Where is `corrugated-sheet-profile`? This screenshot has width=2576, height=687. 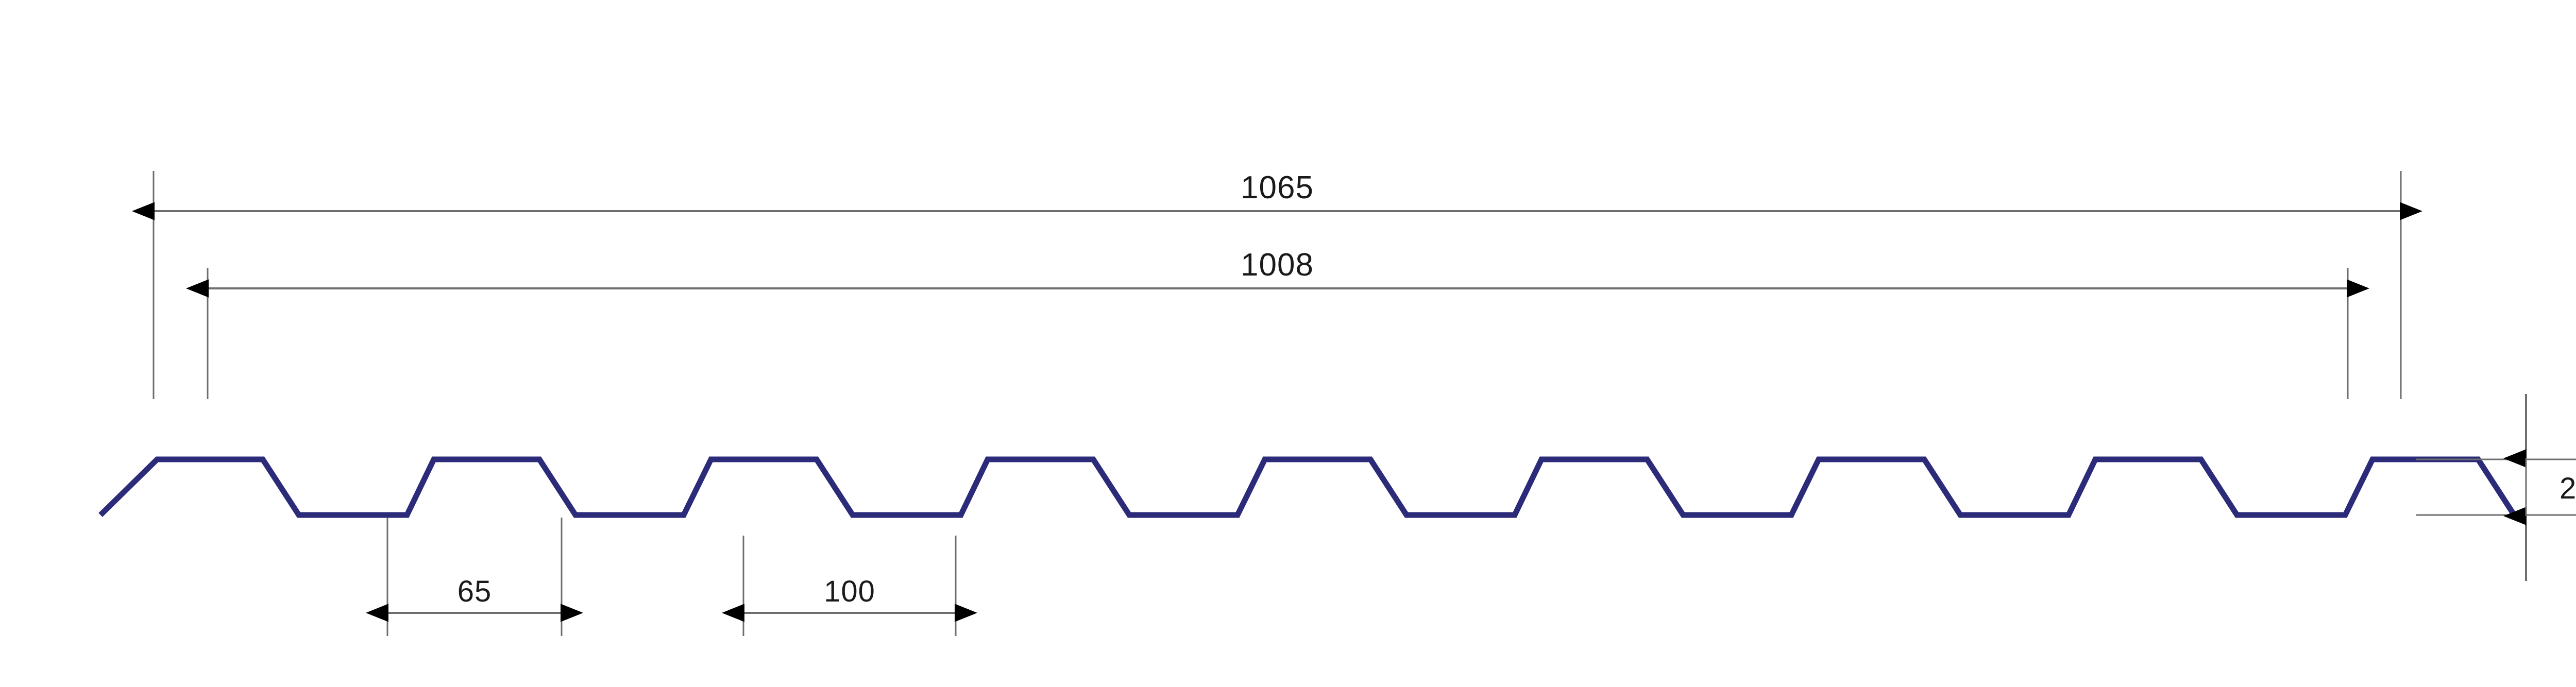 corrugated-sheet-profile is located at coordinates (1307, 487).